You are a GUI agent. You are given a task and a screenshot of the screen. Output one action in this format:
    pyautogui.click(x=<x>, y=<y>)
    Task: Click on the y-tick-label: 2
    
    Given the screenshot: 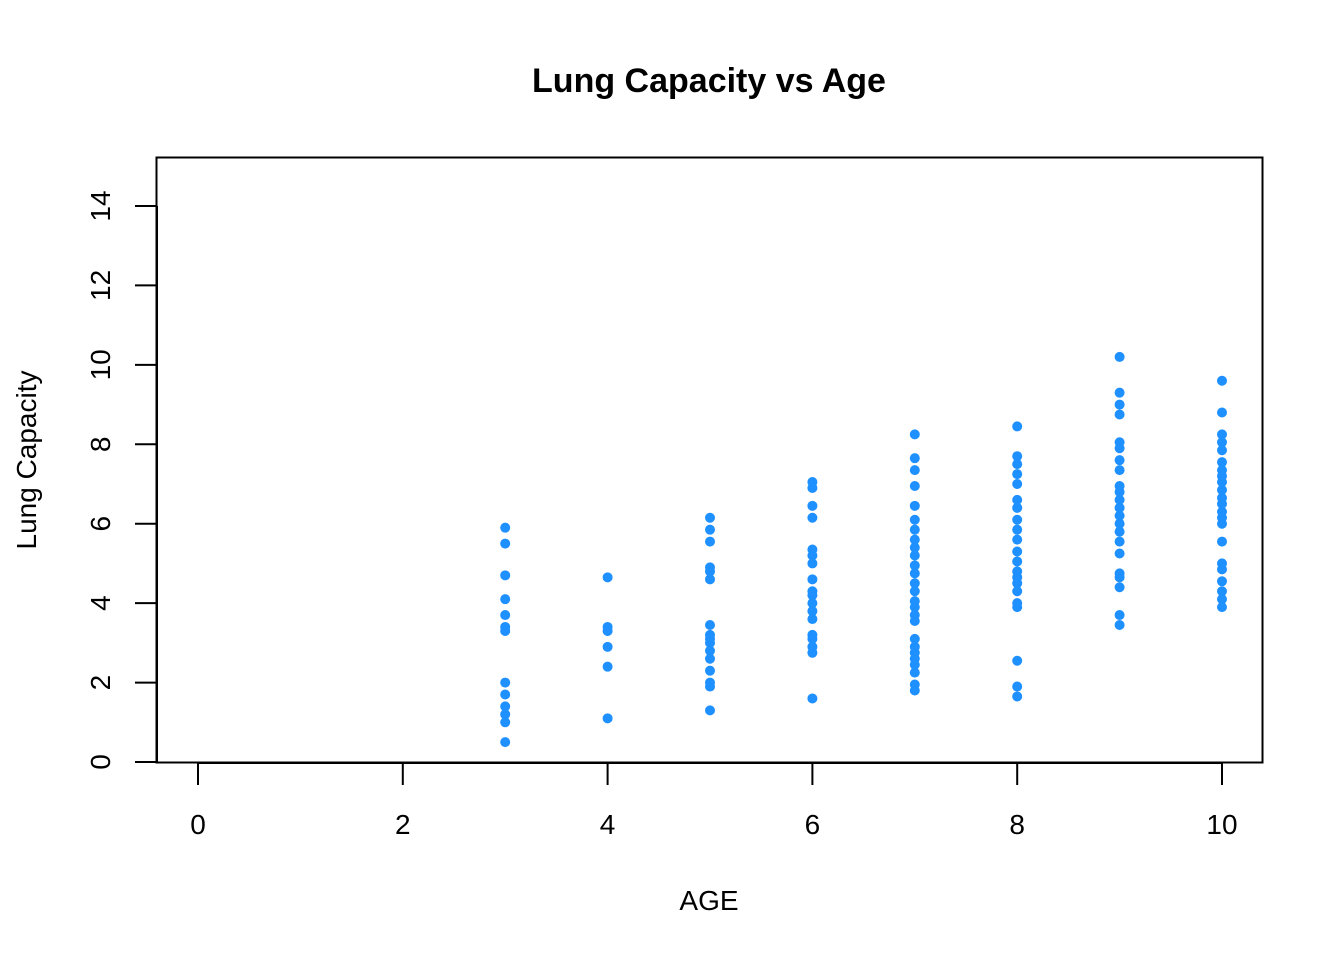 What is the action you would take?
    pyautogui.click(x=100, y=683)
    